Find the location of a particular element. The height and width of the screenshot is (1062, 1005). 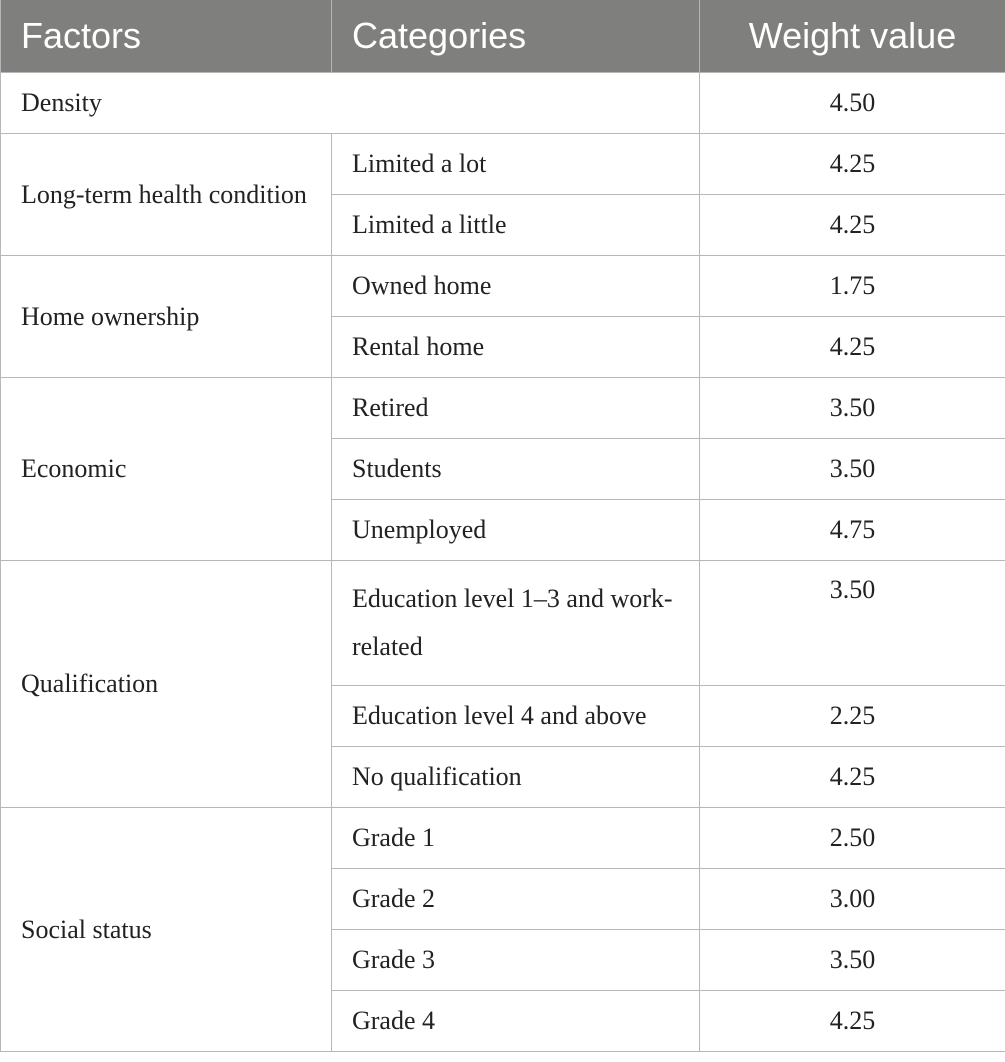

table-row: Limited a little 4.25 is located at coordinates (503, 225).